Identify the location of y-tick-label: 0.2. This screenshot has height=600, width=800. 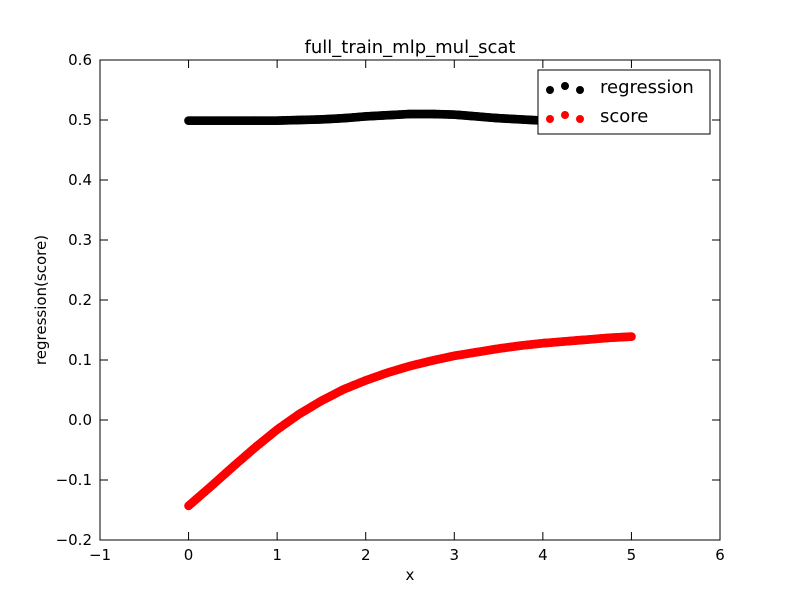
(80, 300).